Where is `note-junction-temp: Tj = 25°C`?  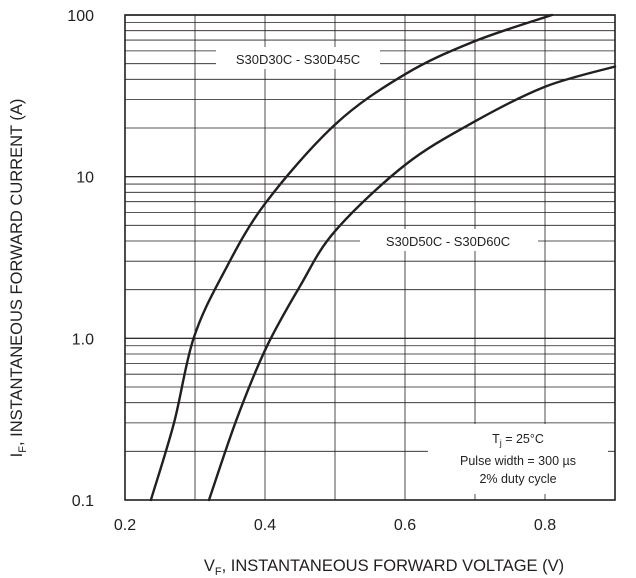 note-junction-temp: Tj = 25°C is located at coordinates (518, 440).